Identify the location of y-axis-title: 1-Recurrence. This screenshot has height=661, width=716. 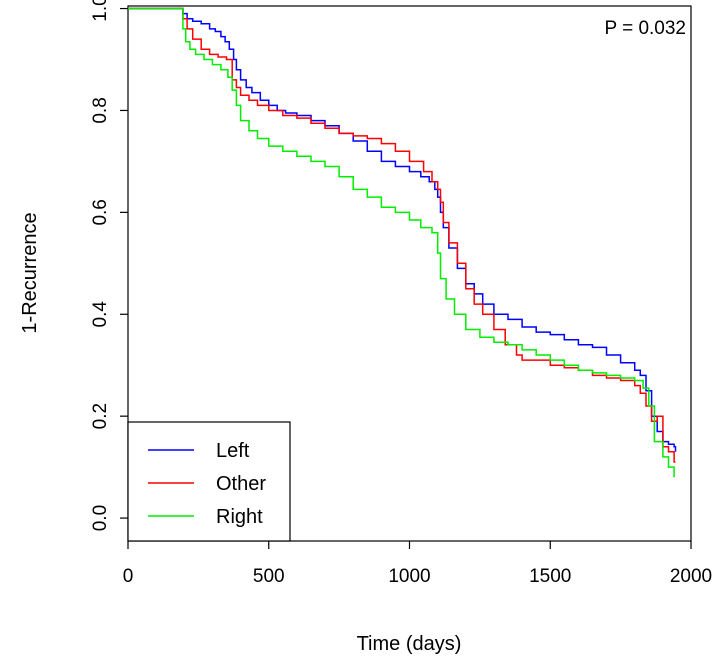
(30, 272).